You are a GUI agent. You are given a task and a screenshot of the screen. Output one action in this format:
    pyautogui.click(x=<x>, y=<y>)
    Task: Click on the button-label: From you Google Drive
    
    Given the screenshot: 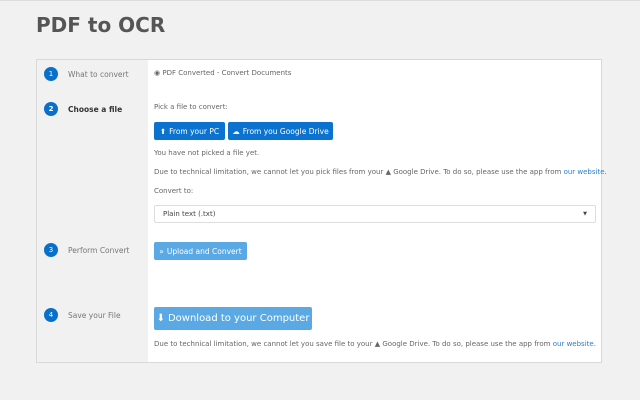 What is the action you would take?
    pyautogui.click(x=285, y=131)
    